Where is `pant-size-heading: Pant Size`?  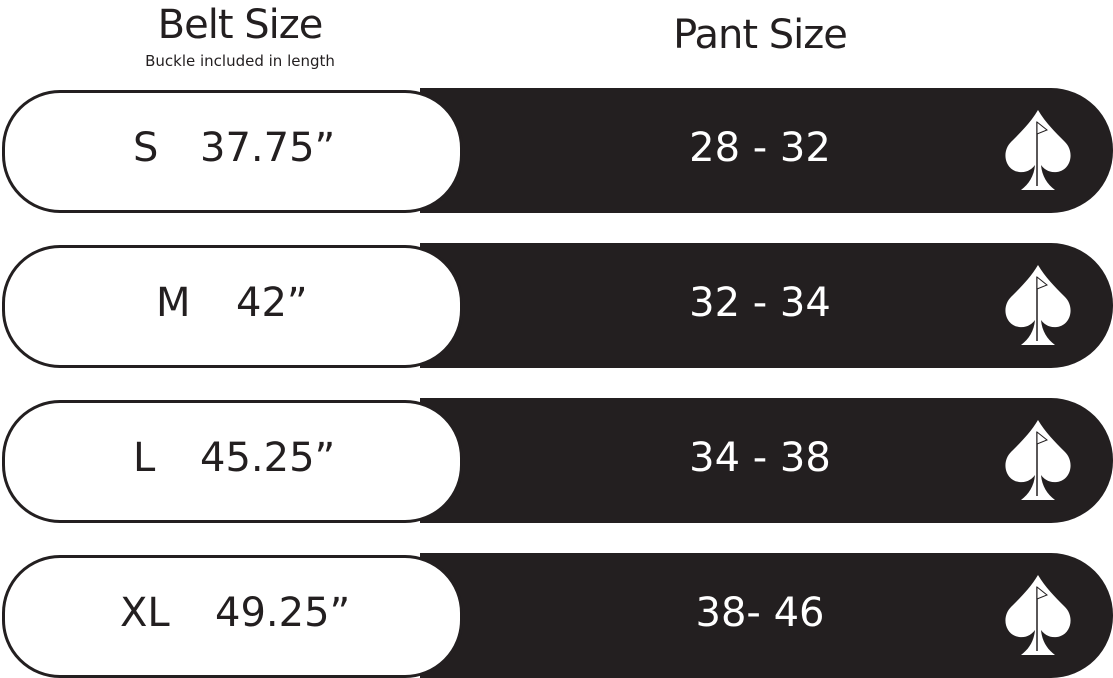 pant-size-heading: Pant Size is located at coordinates (760, 35).